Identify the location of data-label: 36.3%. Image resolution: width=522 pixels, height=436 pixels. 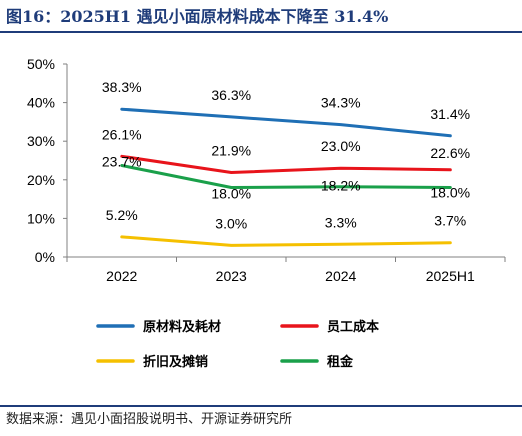
(231, 95).